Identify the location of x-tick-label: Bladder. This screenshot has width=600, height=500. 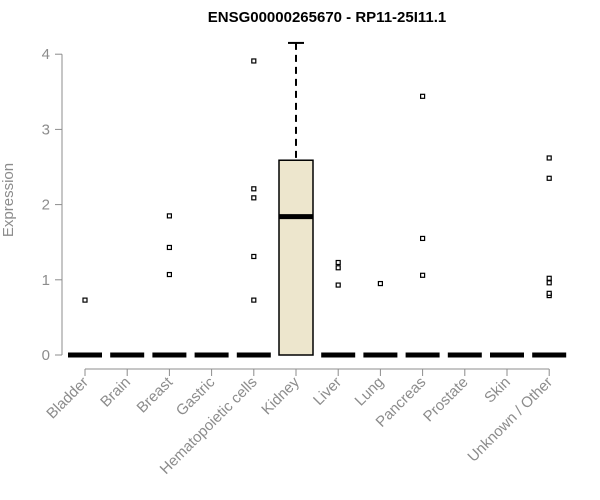
(67, 398).